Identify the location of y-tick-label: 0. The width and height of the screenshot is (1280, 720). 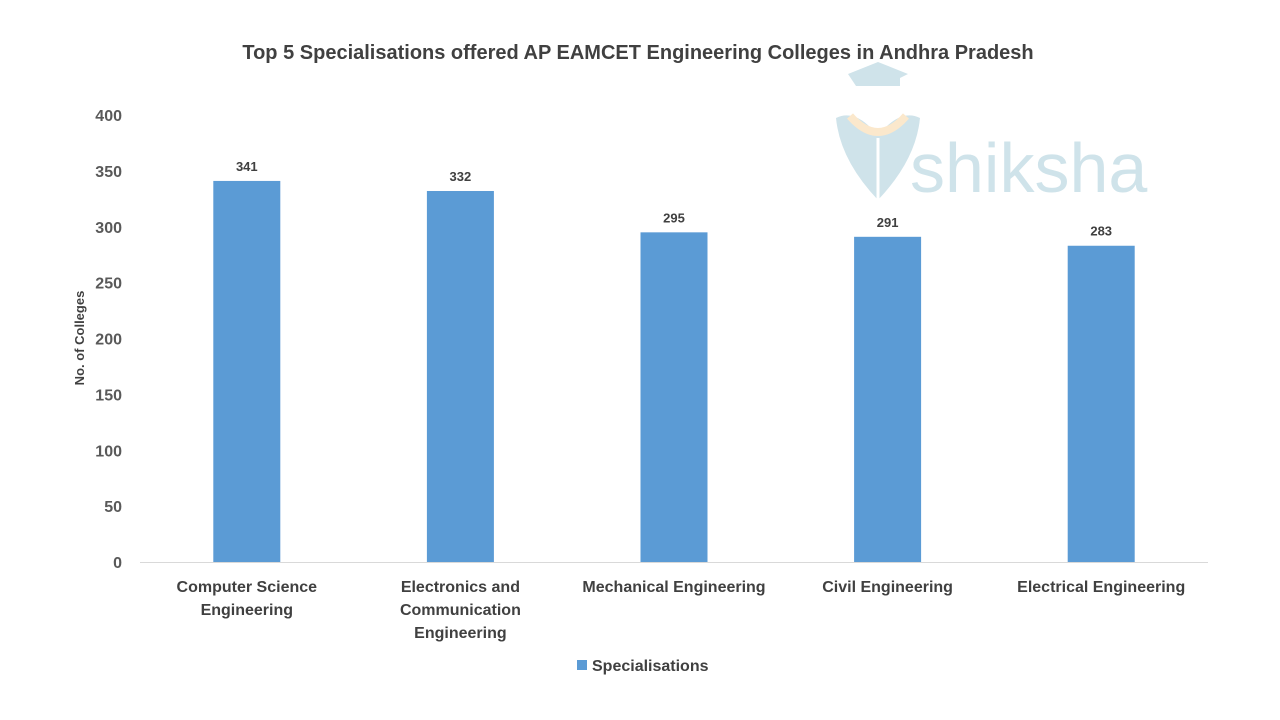
(117, 563).